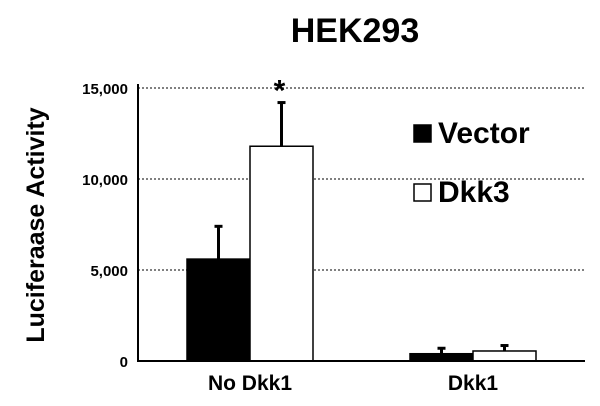  Describe the element at coordinates (105, 180) in the screenshot. I see `y-tick-label: 10,000` at that location.